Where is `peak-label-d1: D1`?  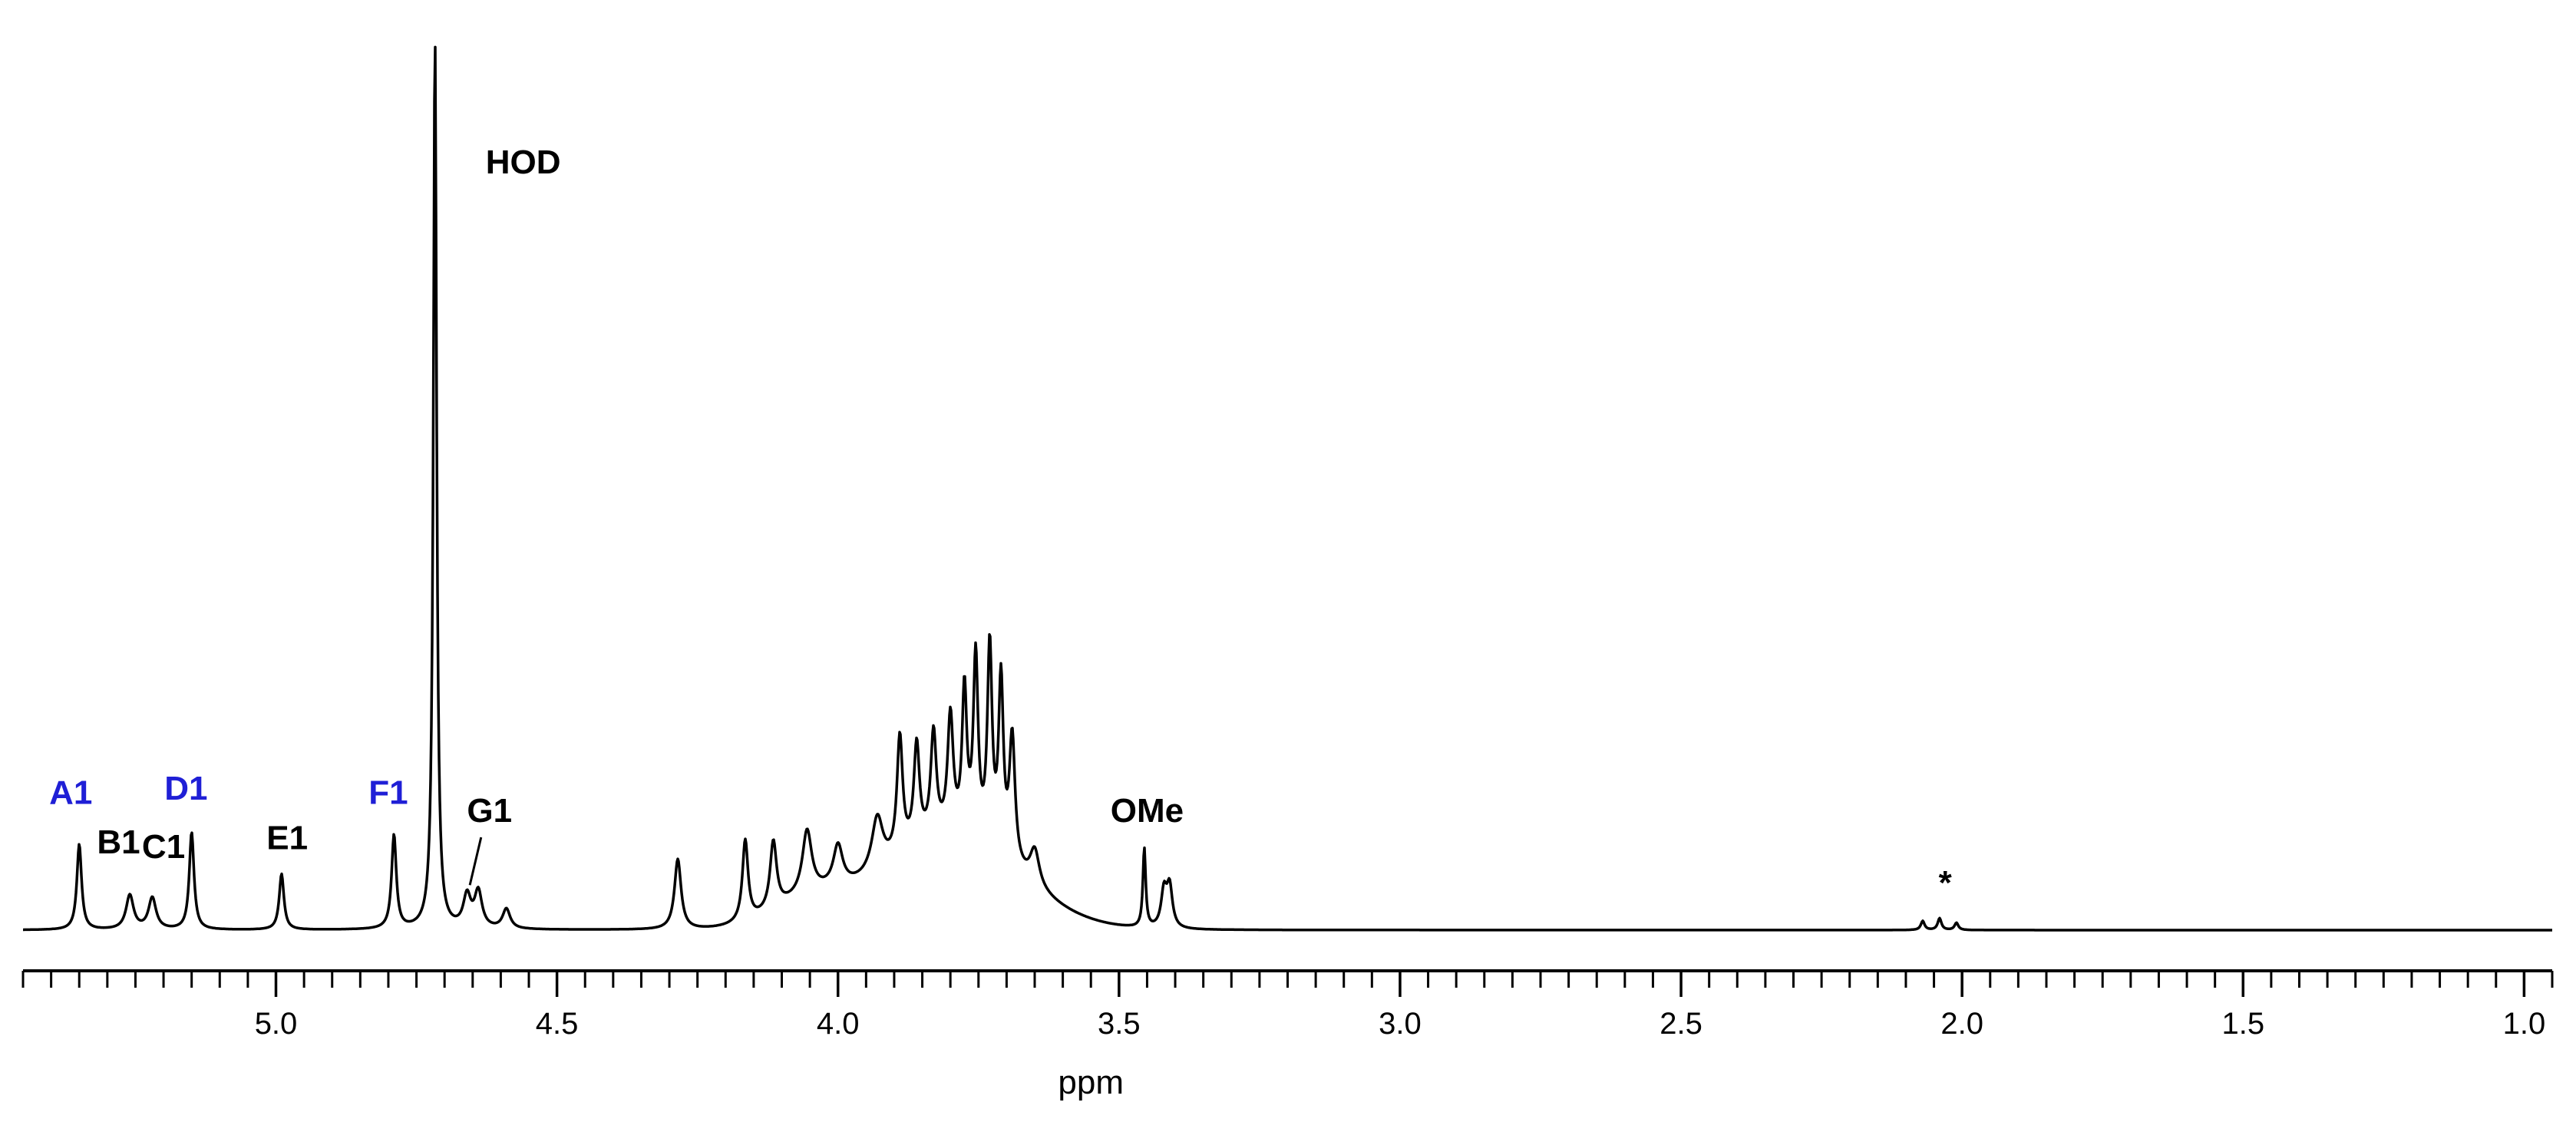
peak-label-d1: D1 is located at coordinates (185, 789).